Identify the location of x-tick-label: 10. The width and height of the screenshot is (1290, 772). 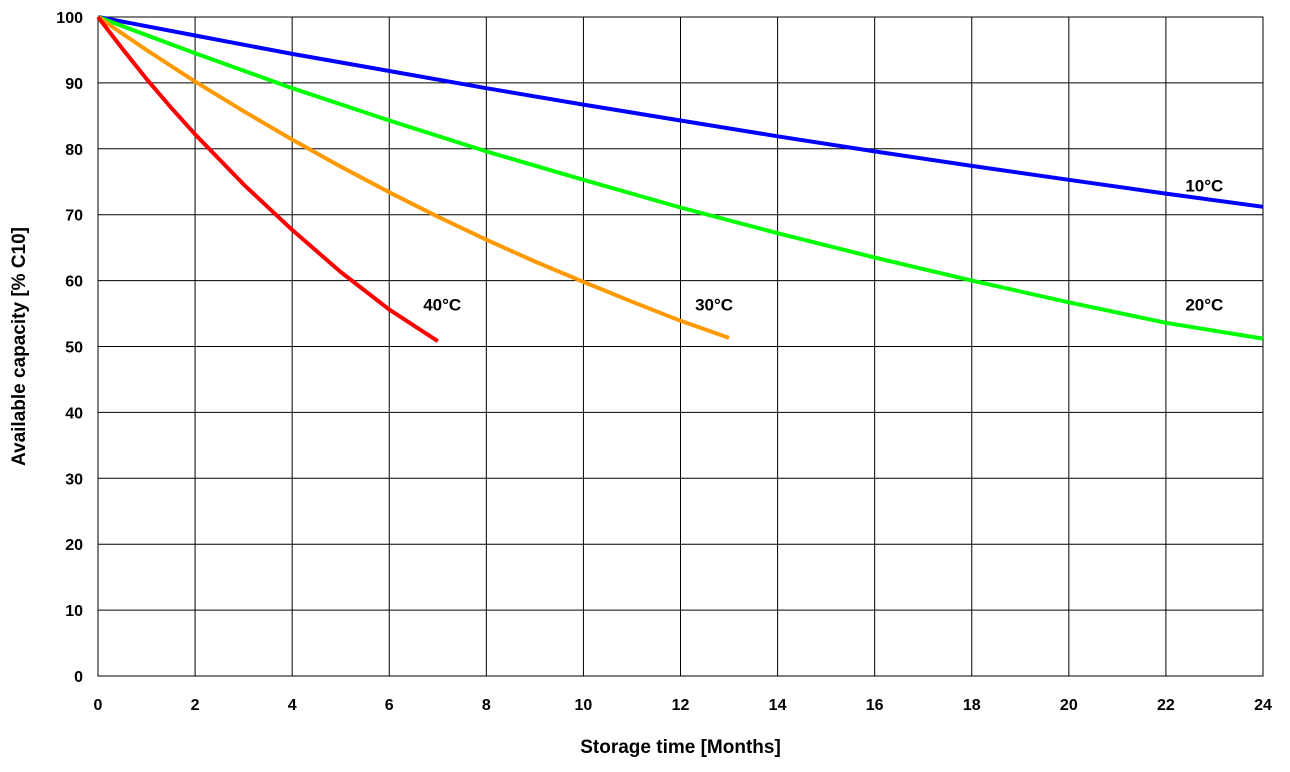
(584, 705).